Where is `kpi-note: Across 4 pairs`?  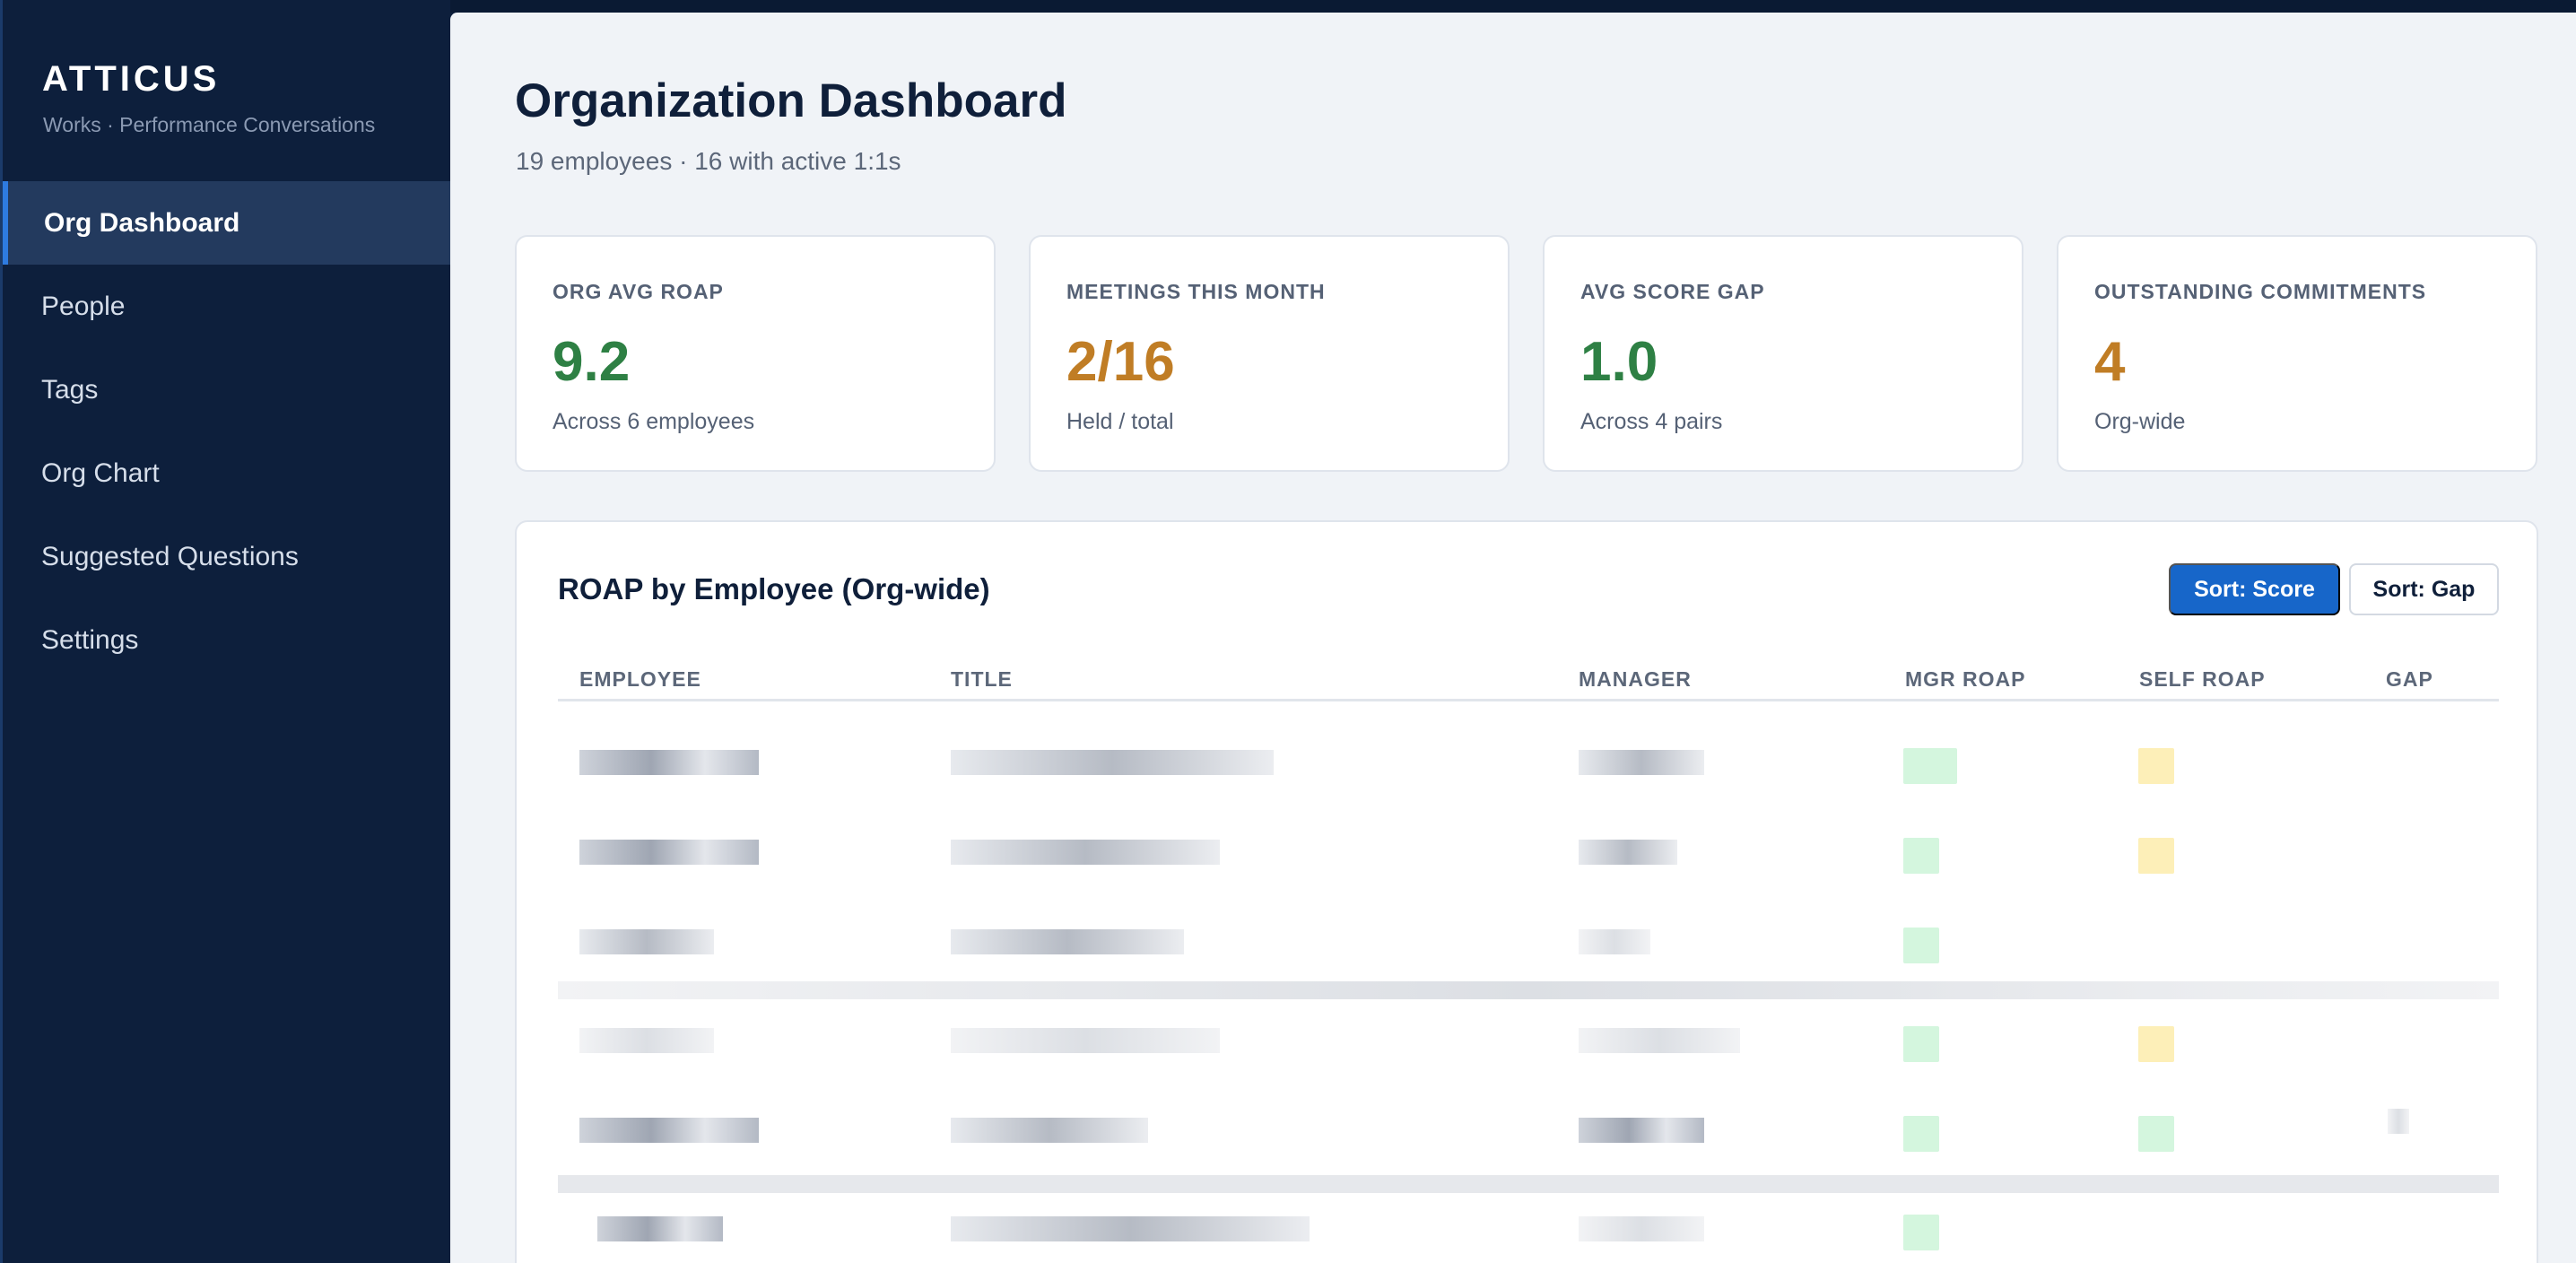
kpi-note: Across 4 pairs is located at coordinates (1651, 421).